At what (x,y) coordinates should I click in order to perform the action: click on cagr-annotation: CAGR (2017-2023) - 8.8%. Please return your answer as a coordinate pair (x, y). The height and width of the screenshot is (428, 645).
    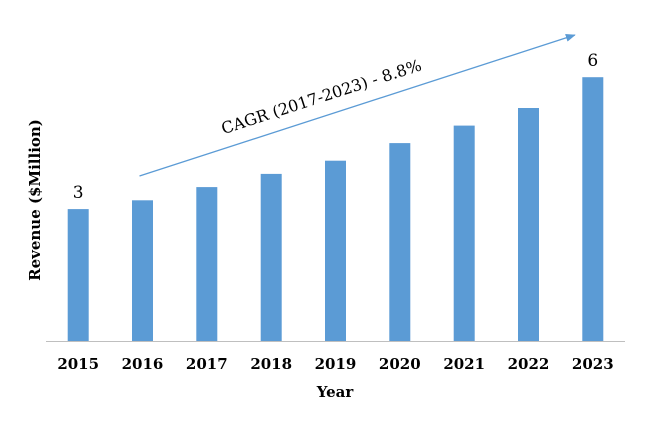
    Looking at the image, I should click on (321, 96).